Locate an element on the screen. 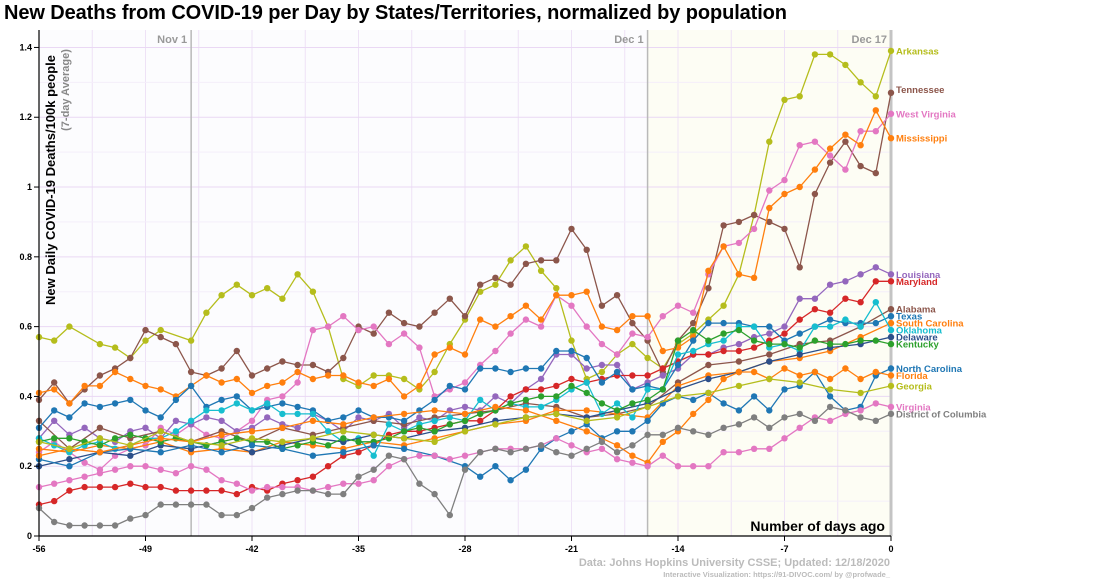 This screenshot has height=580, width=1108. data-point-south-carolina is located at coordinates (891, 323).